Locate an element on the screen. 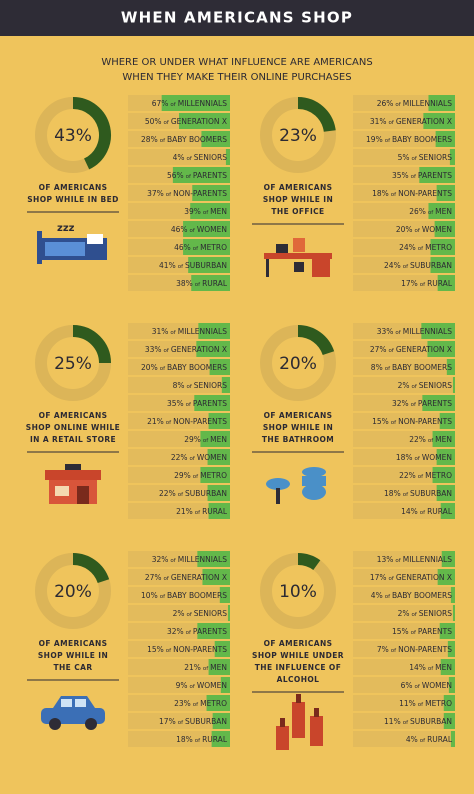 This screenshot has width=474, height=794. row-label: 15% of PARENTS is located at coordinates (422, 631).